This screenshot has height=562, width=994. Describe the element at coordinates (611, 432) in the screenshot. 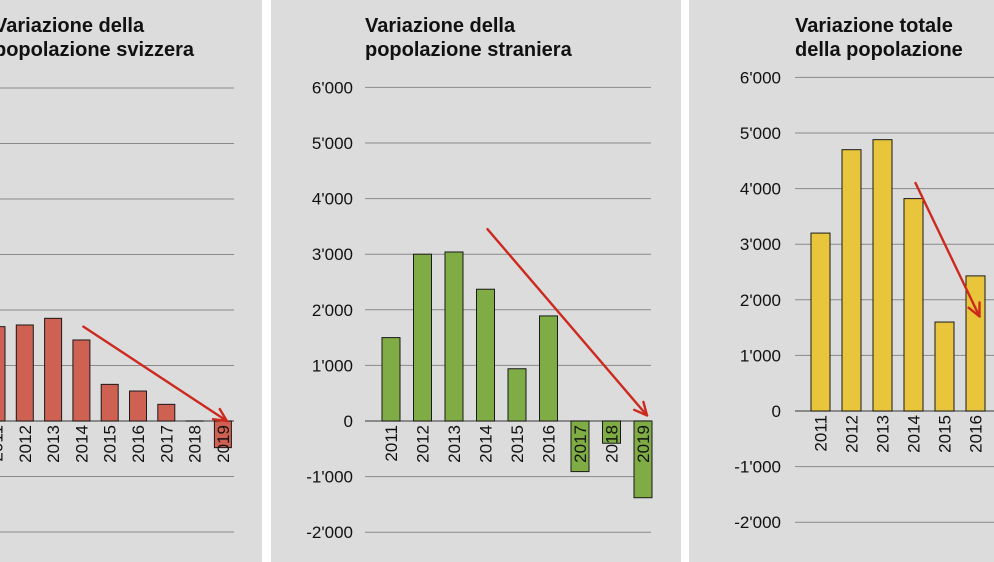

I see `bar-2018` at that location.